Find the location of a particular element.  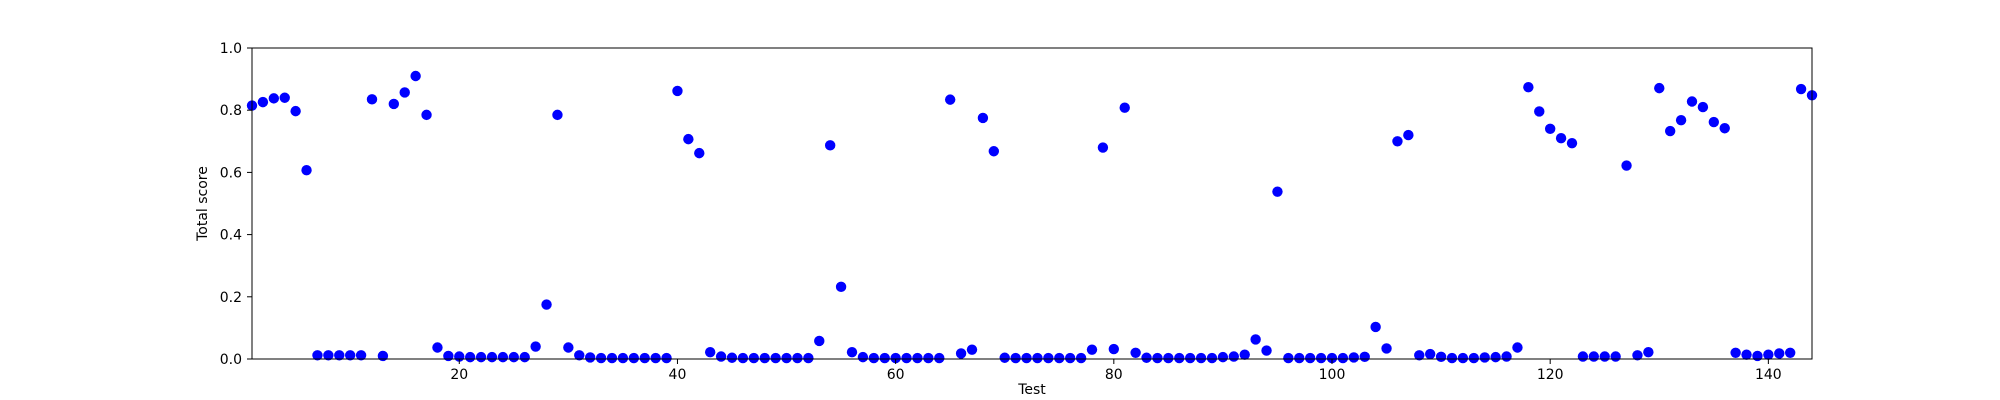

y-tick-label: 0.4 is located at coordinates (231, 236).